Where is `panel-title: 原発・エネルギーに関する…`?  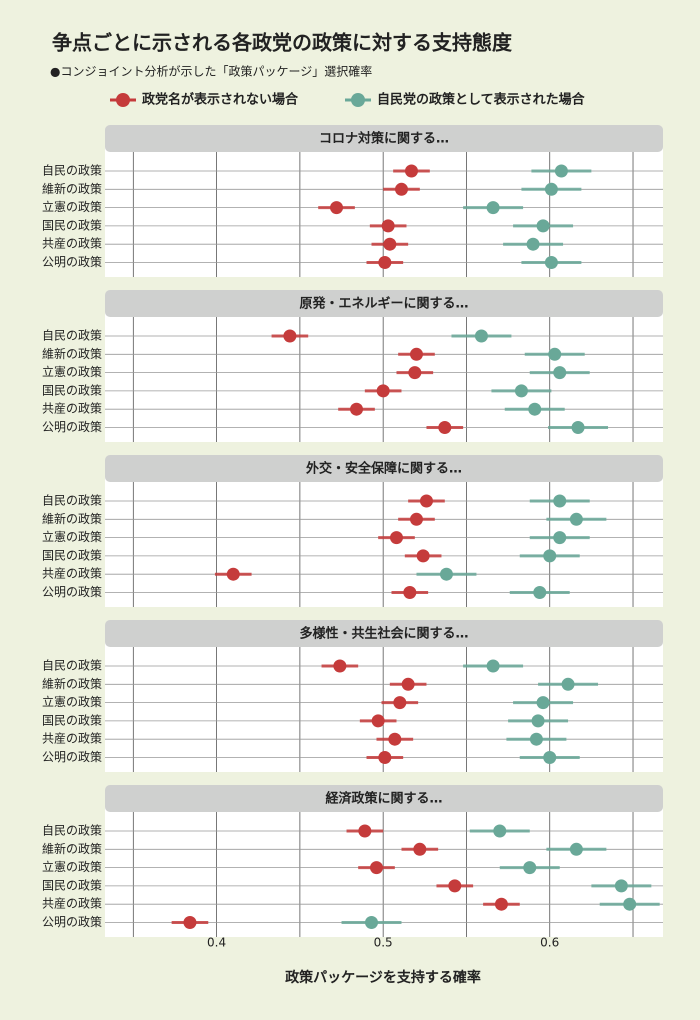
panel-title: 原発・エネルギーに関する… is located at coordinates (383, 304).